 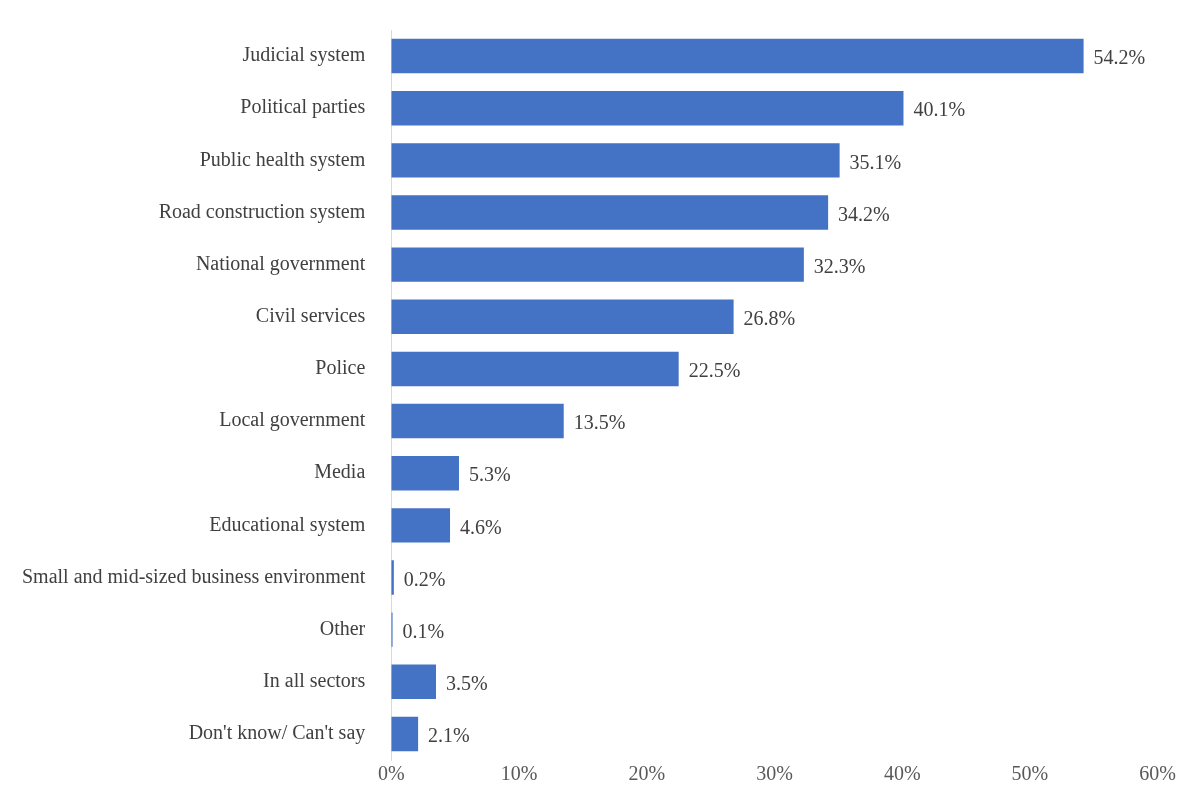 What do you see at coordinates (282, 159) in the screenshot?
I see `y-tick-label: Public health system` at bounding box center [282, 159].